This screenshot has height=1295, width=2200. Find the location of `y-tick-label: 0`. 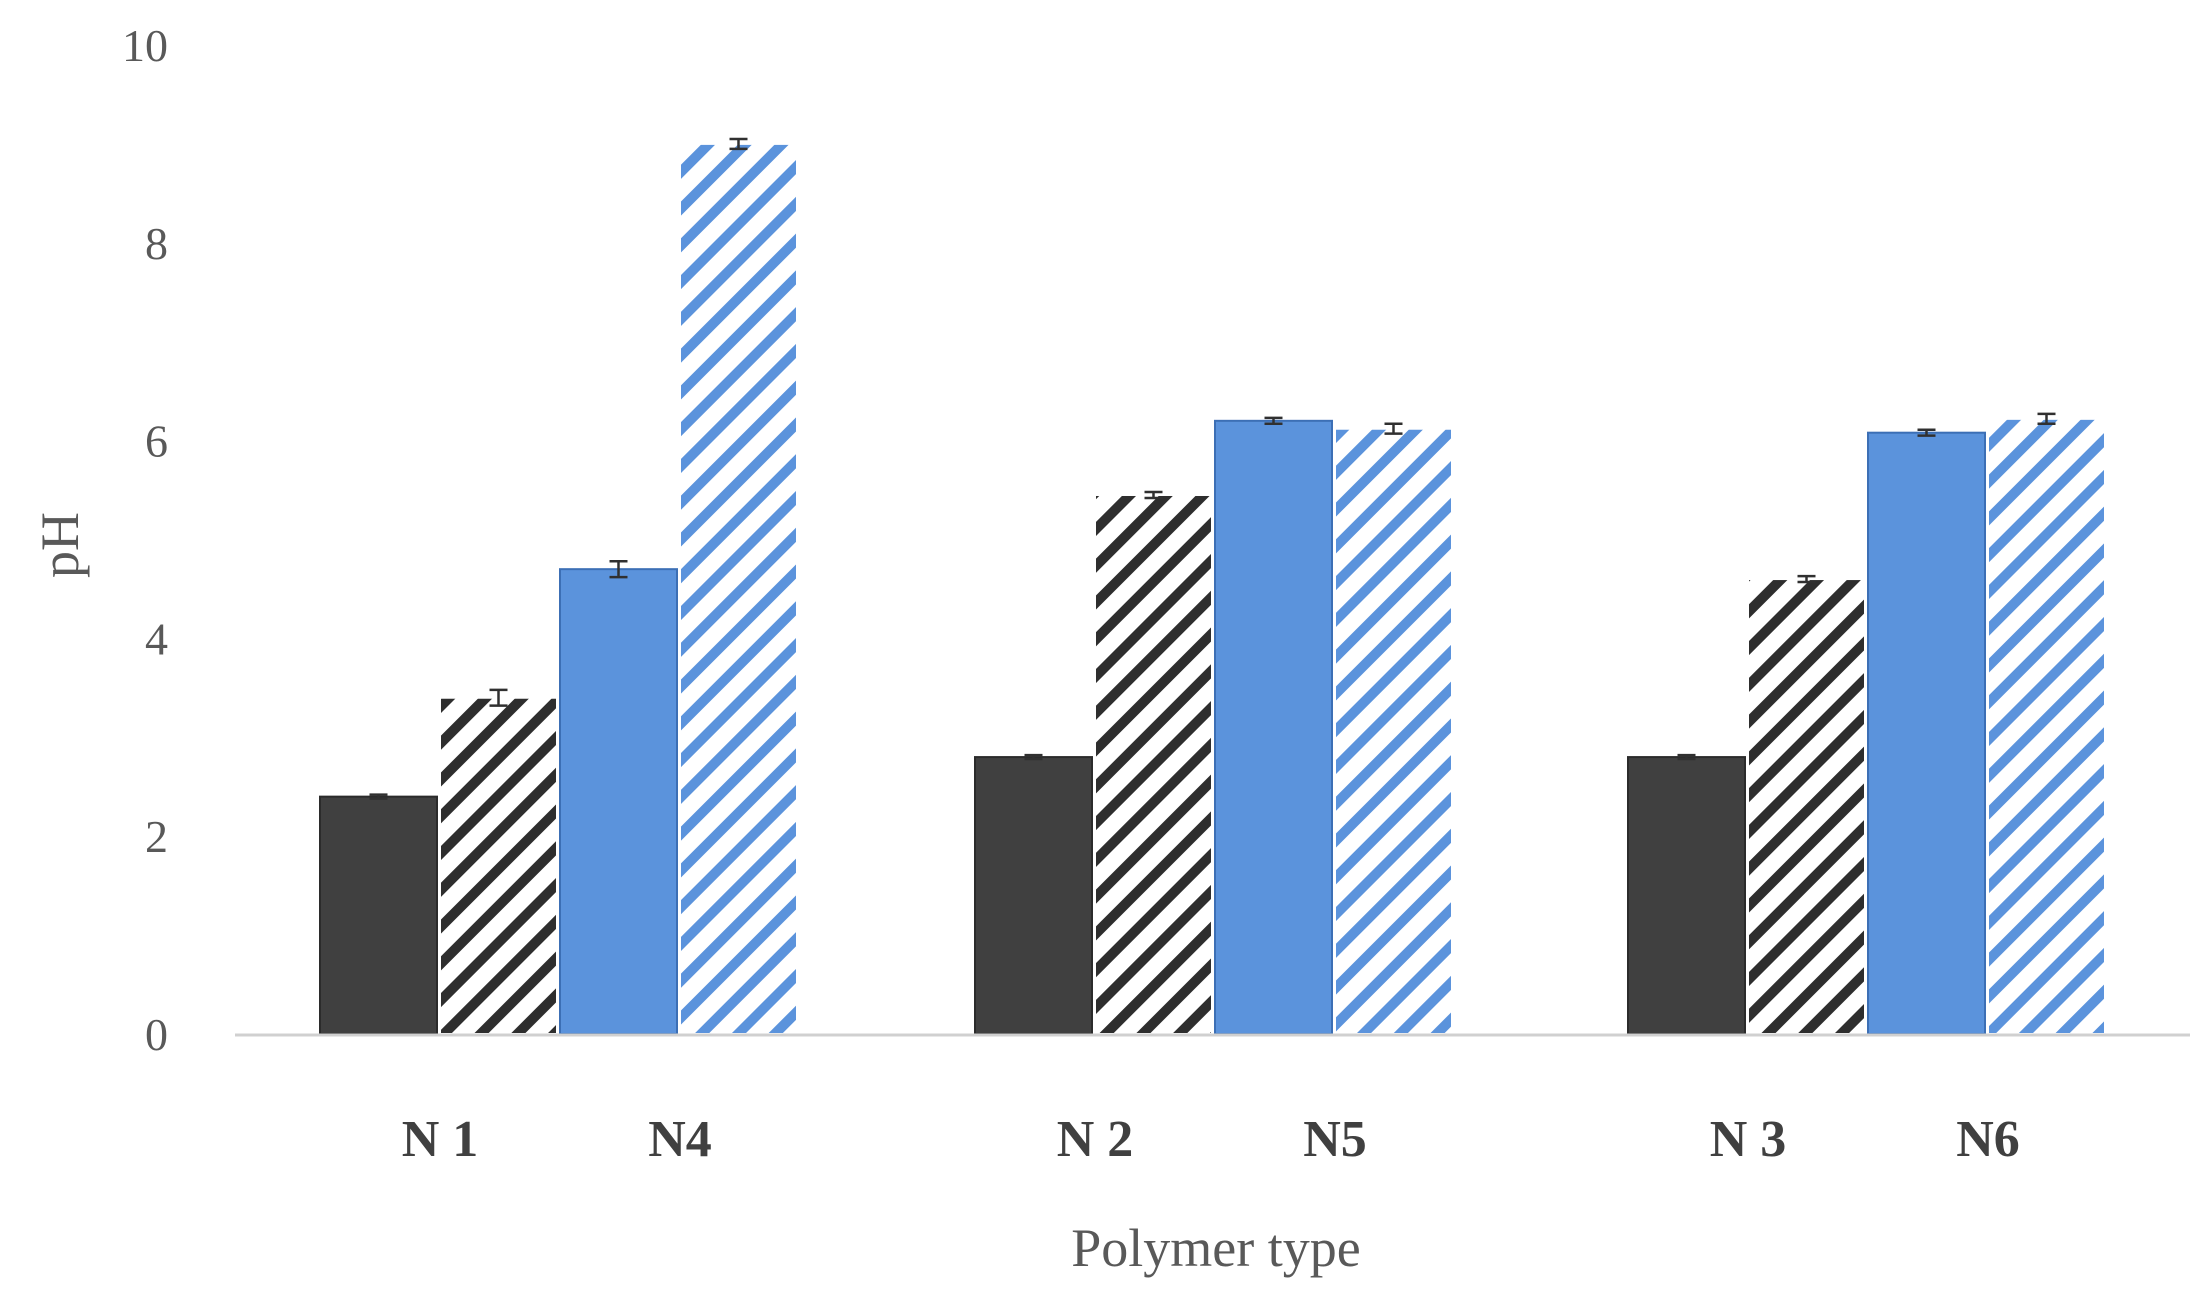

y-tick-label: 0 is located at coordinates (156, 1034).